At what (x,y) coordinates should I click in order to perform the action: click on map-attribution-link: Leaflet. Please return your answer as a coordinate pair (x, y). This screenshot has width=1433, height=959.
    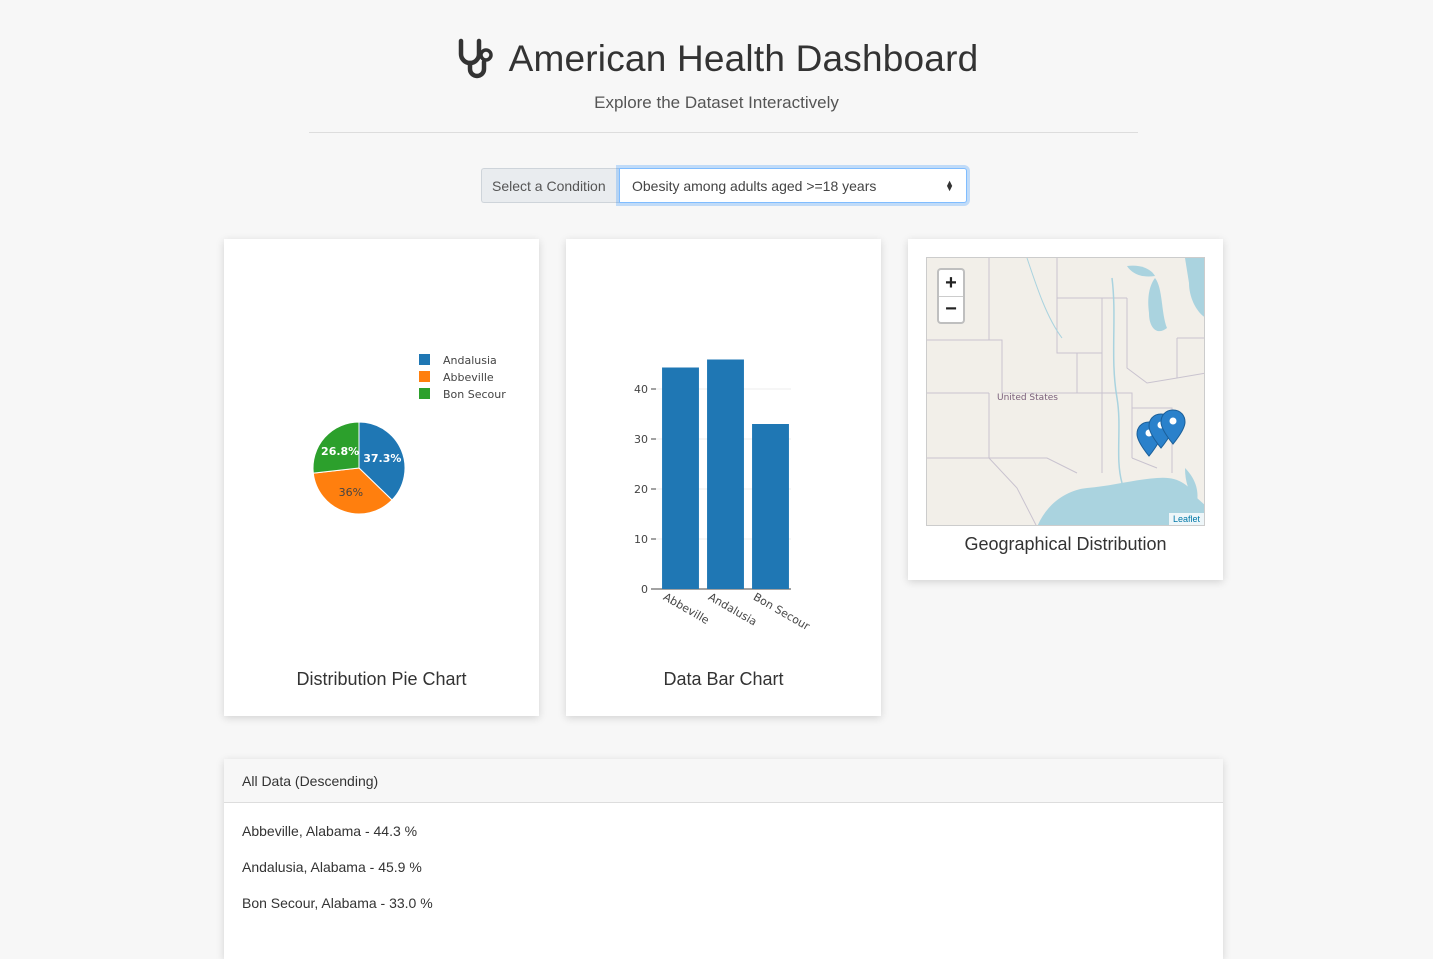
    Looking at the image, I should click on (1186, 519).